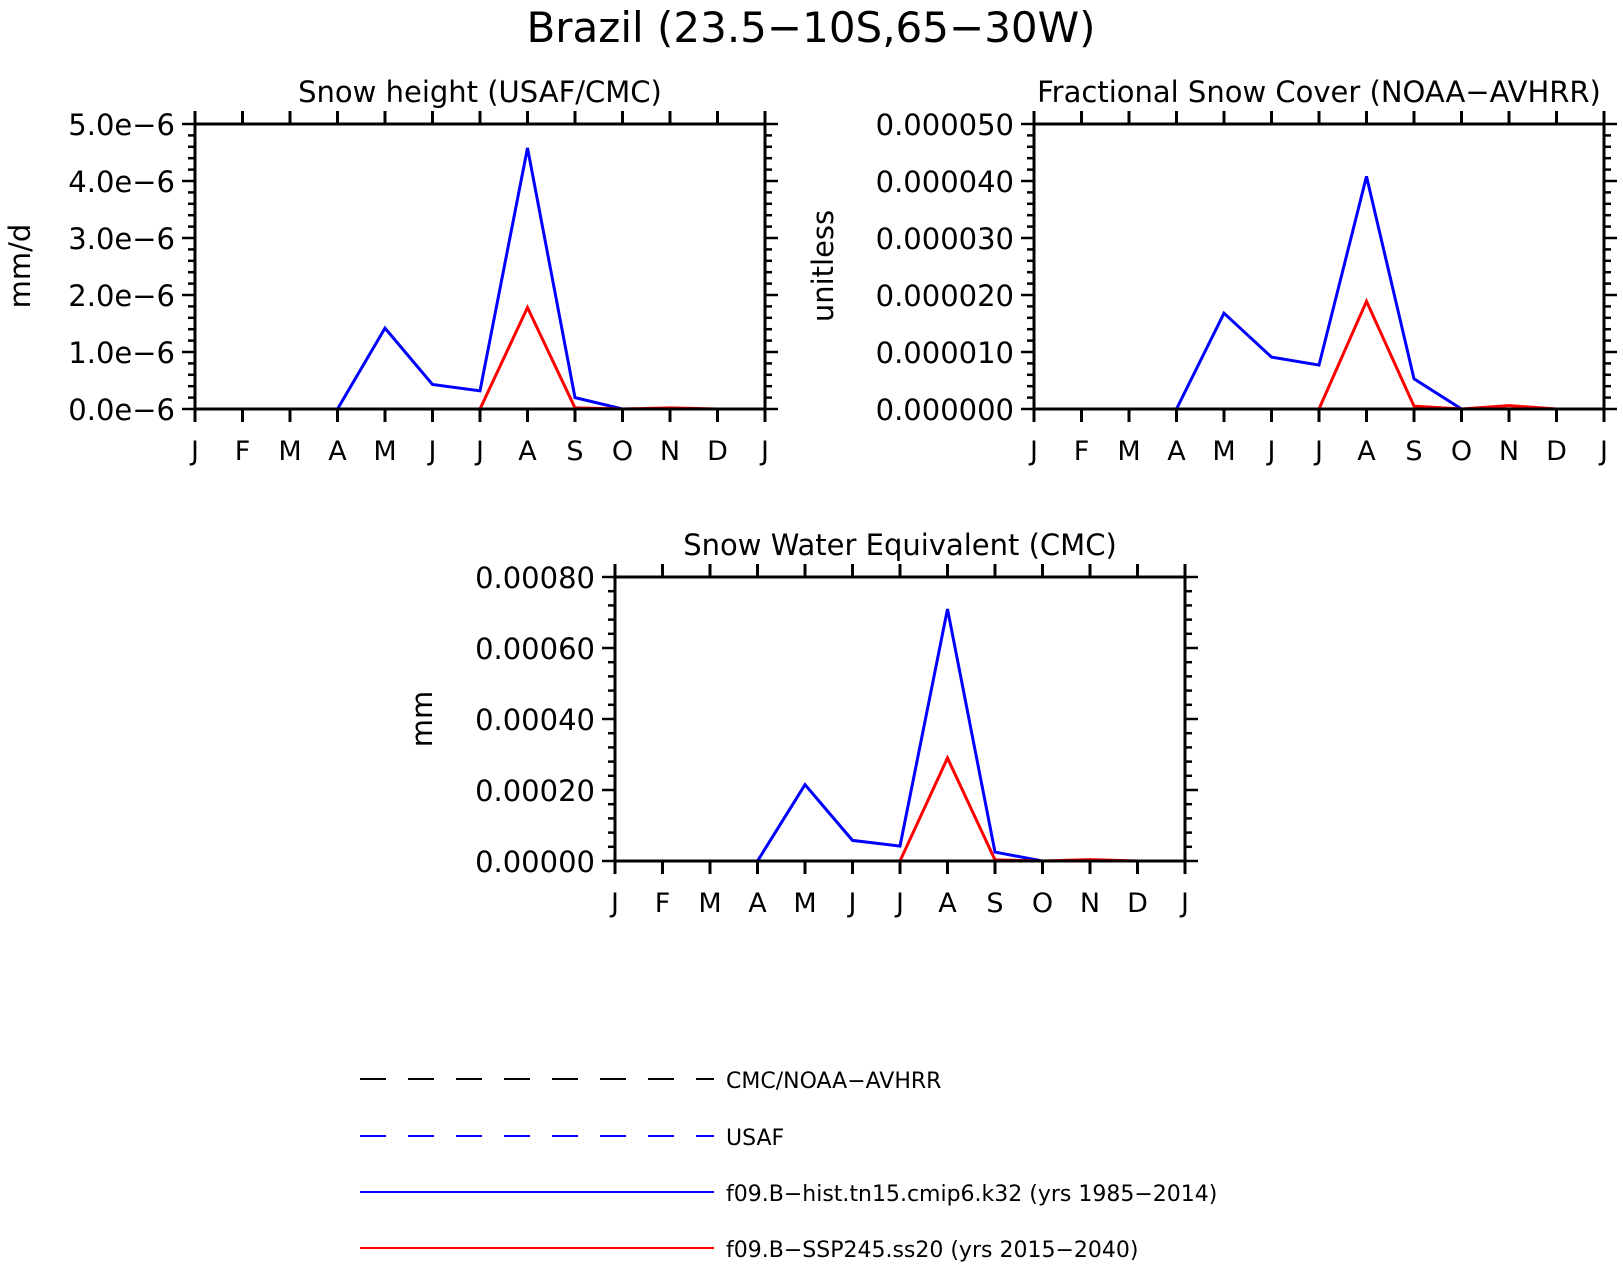 This screenshot has width=1623, height=1264. I want to click on y-tick-label: 5.0e−6, so click(121, 125).